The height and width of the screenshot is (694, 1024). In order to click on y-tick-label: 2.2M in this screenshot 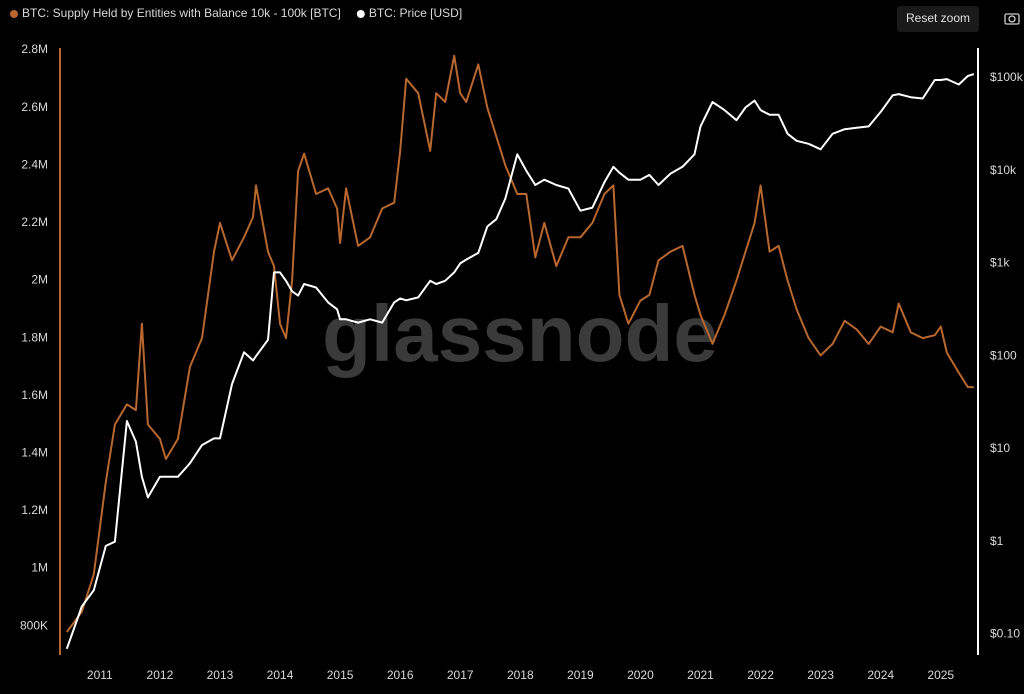, I will do `click(34, 222)`.